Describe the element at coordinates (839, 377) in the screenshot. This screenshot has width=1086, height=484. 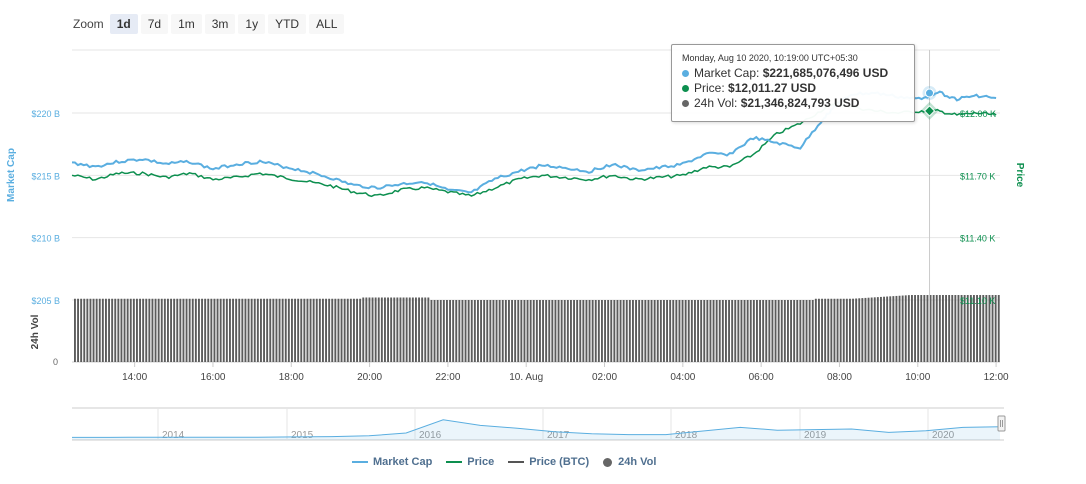
I see `x-tick-label: 08:00` at that location.